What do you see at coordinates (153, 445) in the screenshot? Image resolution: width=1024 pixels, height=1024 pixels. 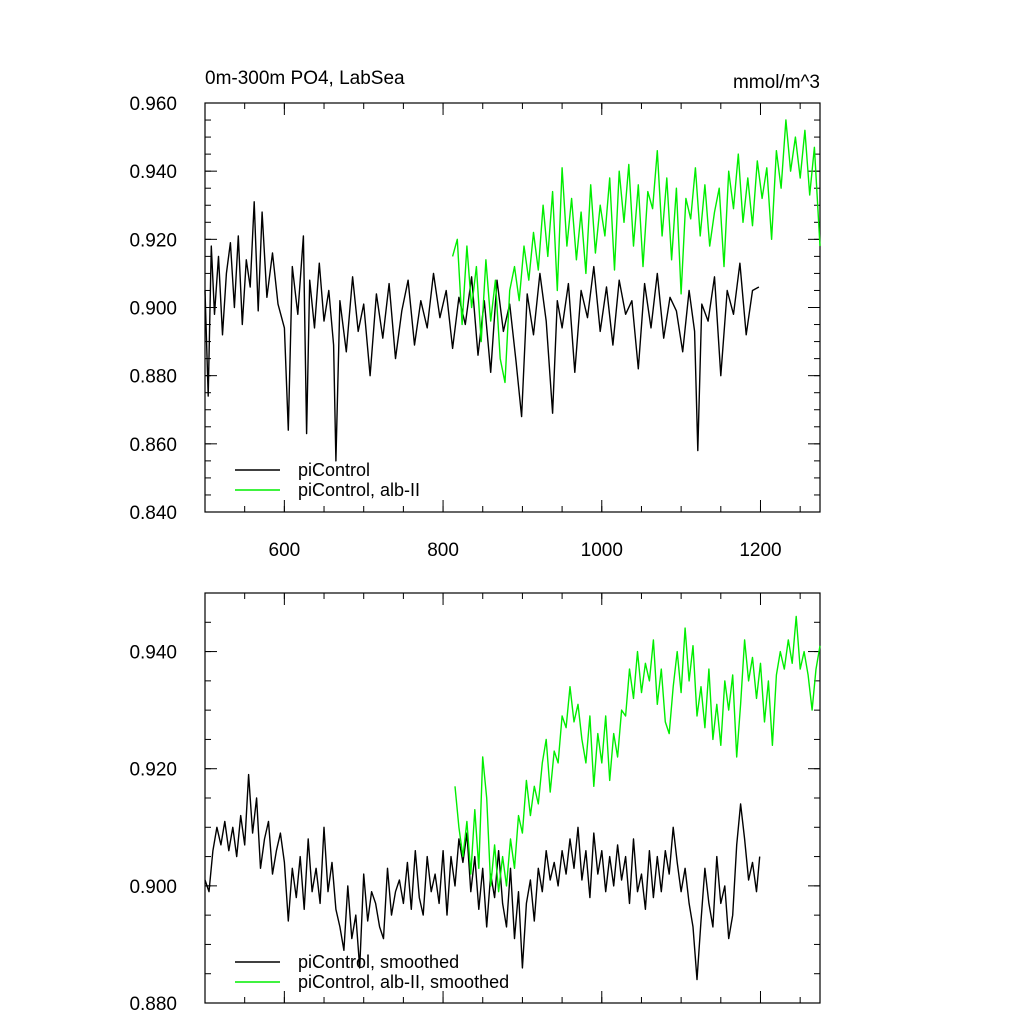 I see `y-tick-label: 0.860` at bounding box center [153, 445].